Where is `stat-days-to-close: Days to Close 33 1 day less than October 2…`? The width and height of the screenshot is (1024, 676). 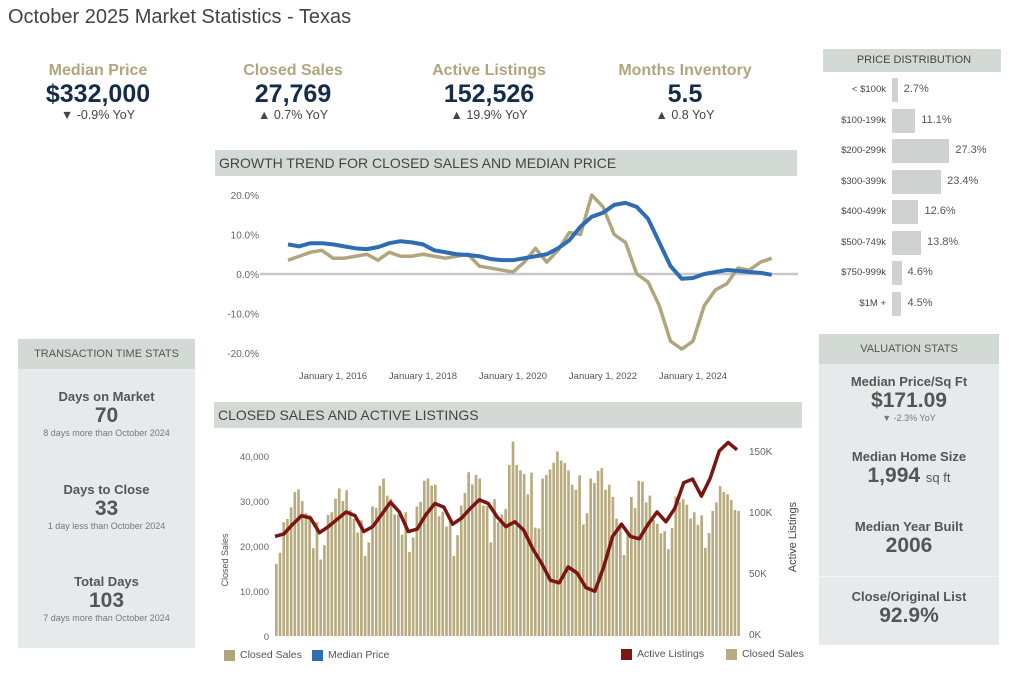 stat-days-to-close: Days to Close 33 1 day less than October 2… is located at coordinates (106, 506).